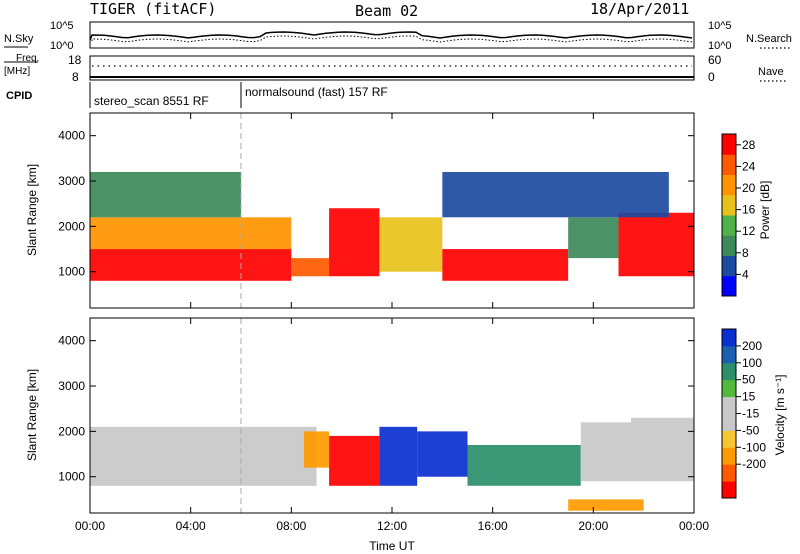  I want to click on cpid-label: CPID, so click(19, 96).